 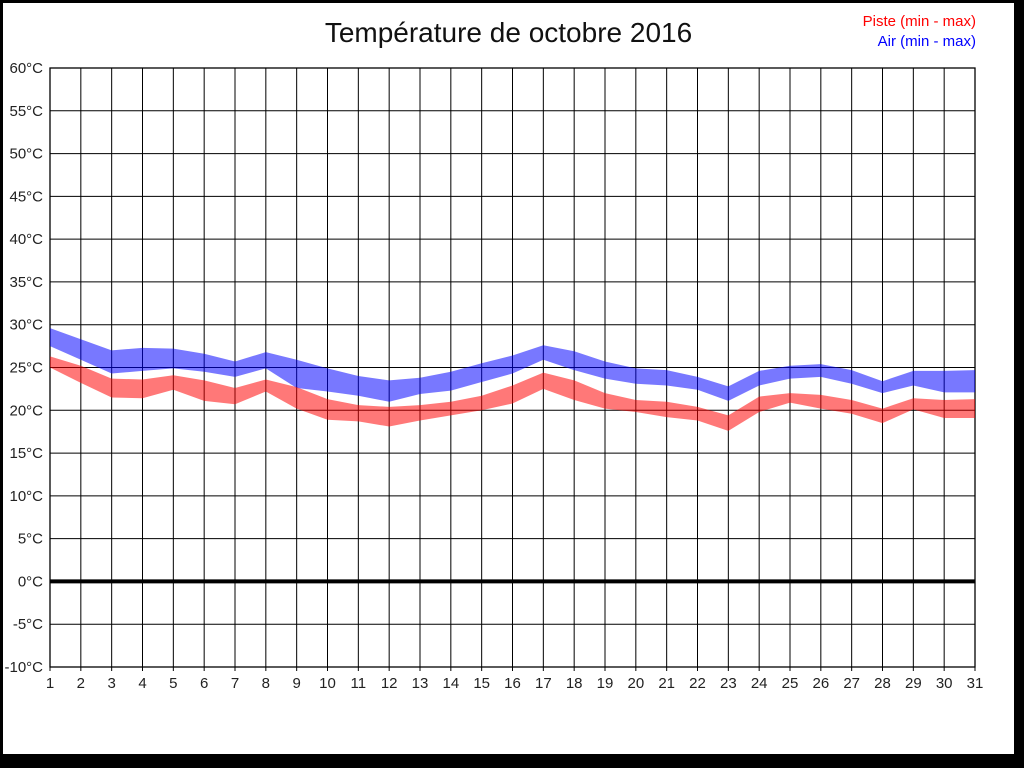 I want to click on x-tick-label: 23, so click(x=728, y=683).